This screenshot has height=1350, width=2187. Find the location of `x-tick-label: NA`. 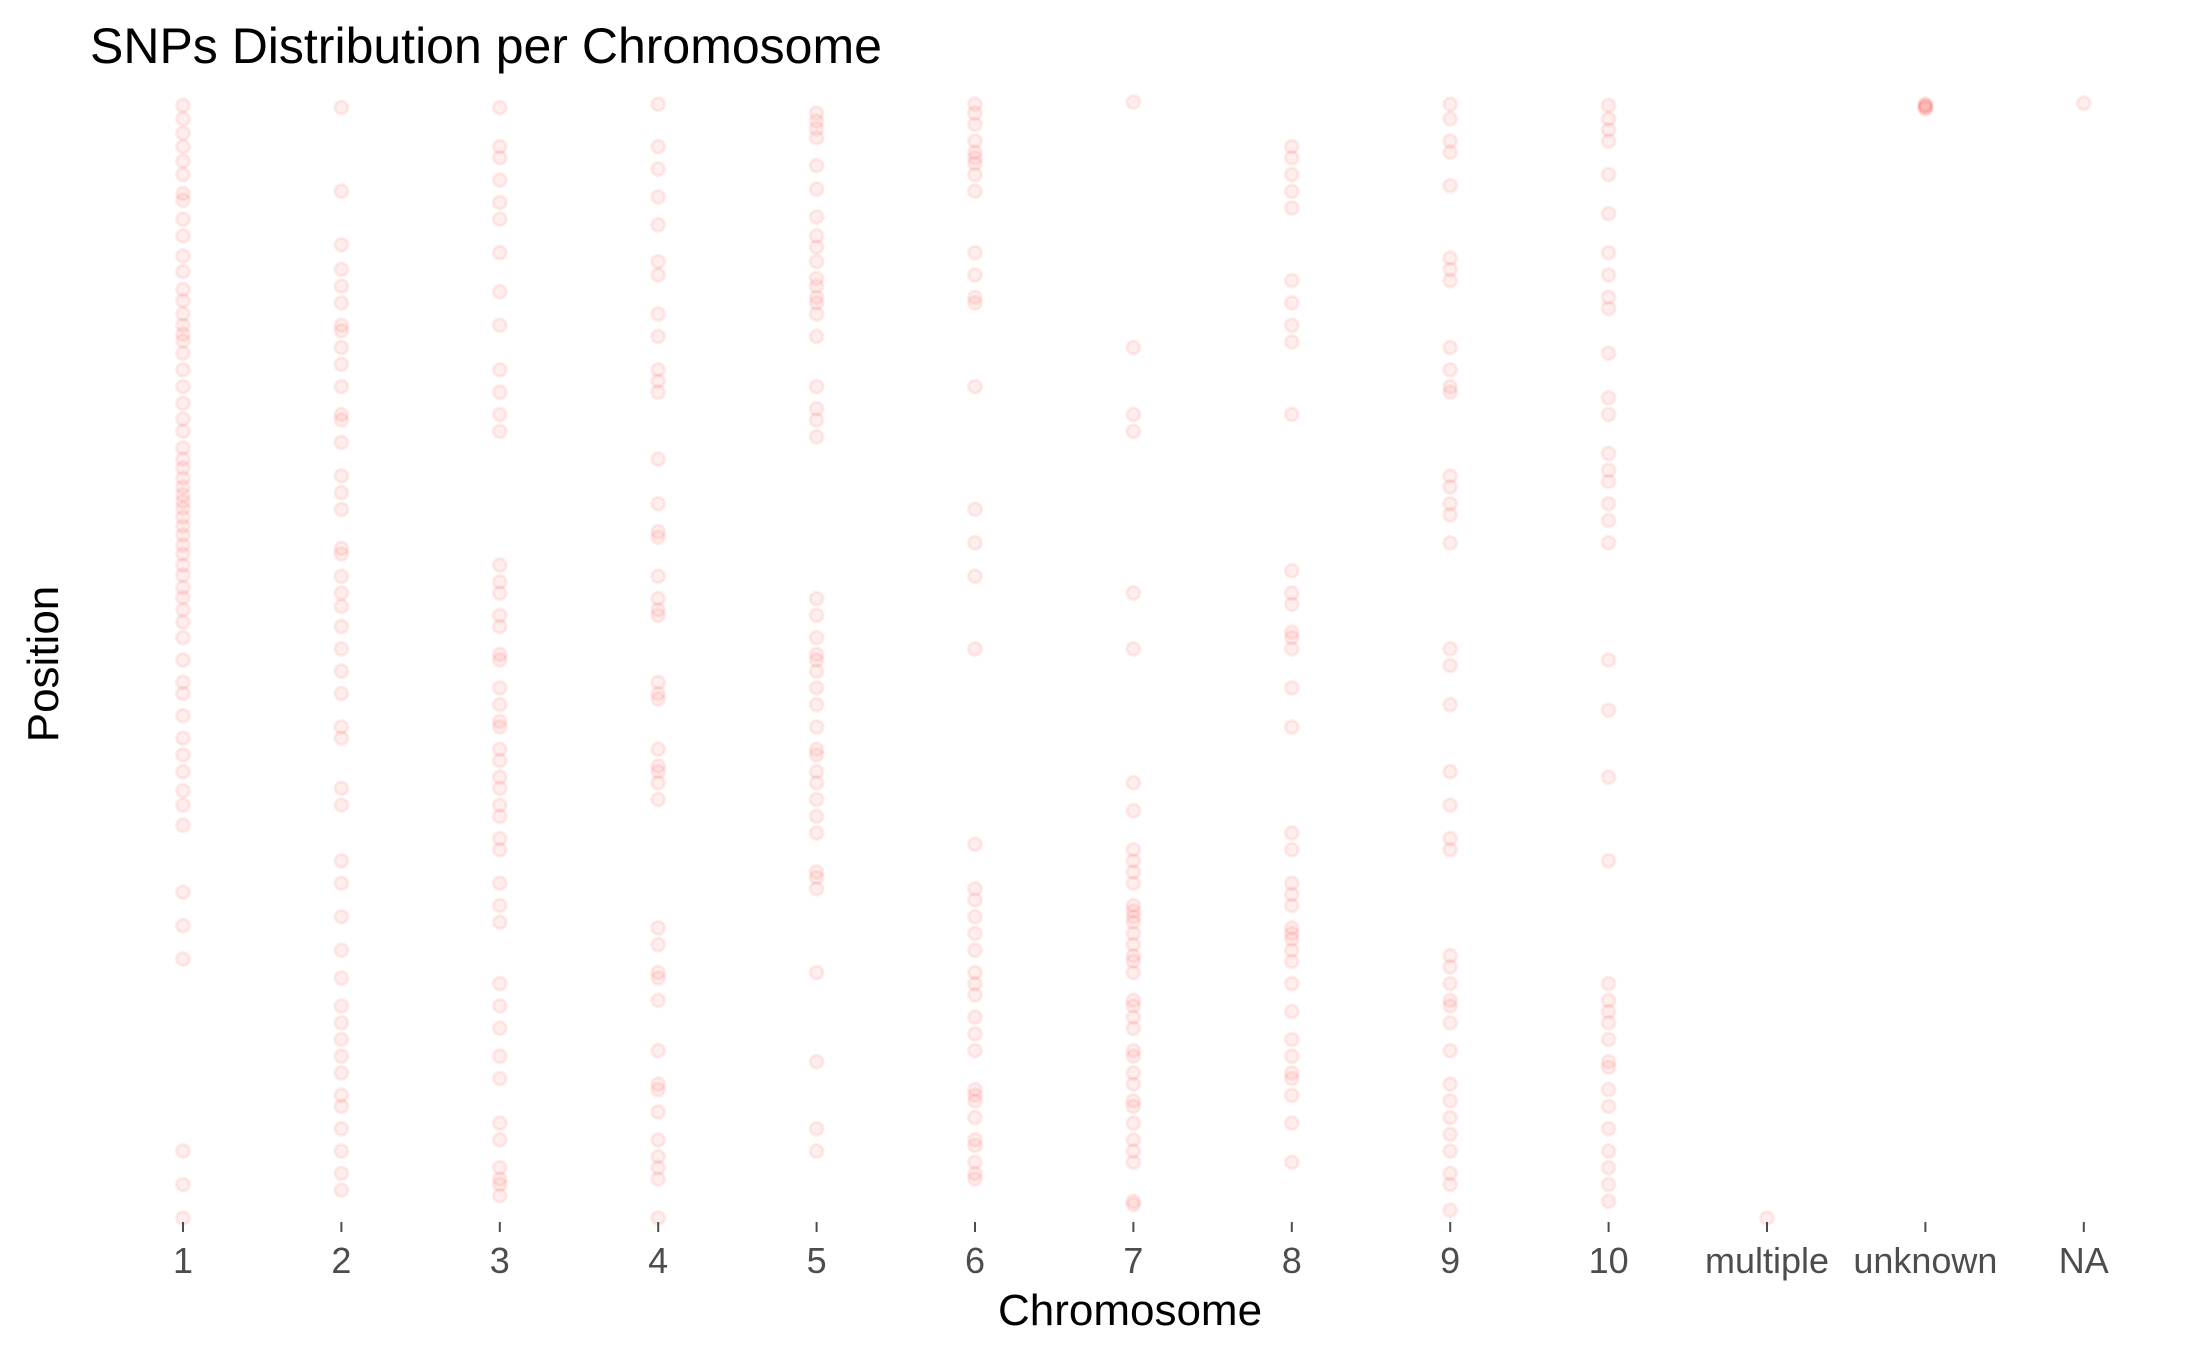

x-tick-label: NA is located at coordinates (2084, 1260).